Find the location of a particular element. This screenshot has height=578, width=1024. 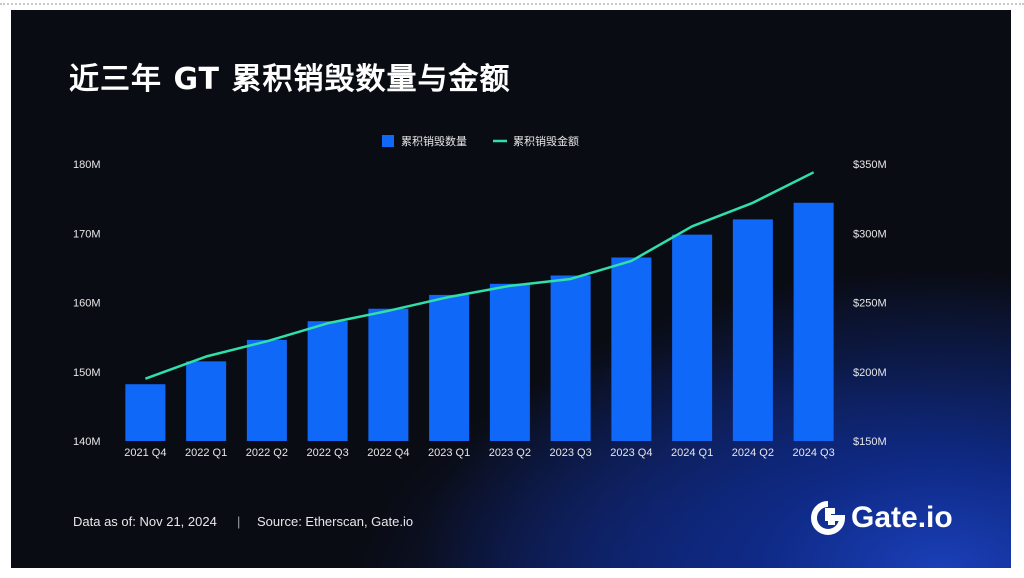

y-left-tick-label: 150M is located at coordinates (87, 373).